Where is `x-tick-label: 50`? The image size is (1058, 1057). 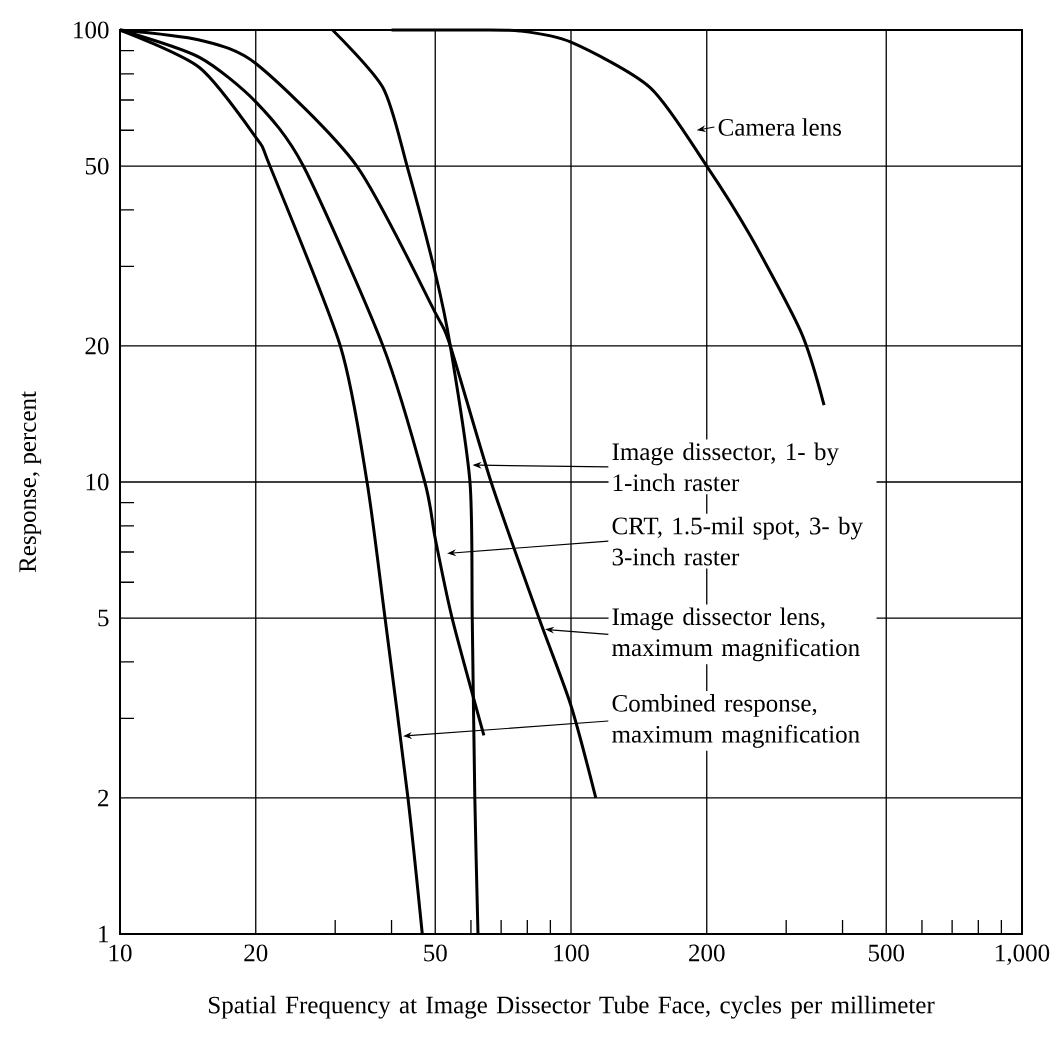 x-tick-label: 50 is located at coordinates (435, 953).